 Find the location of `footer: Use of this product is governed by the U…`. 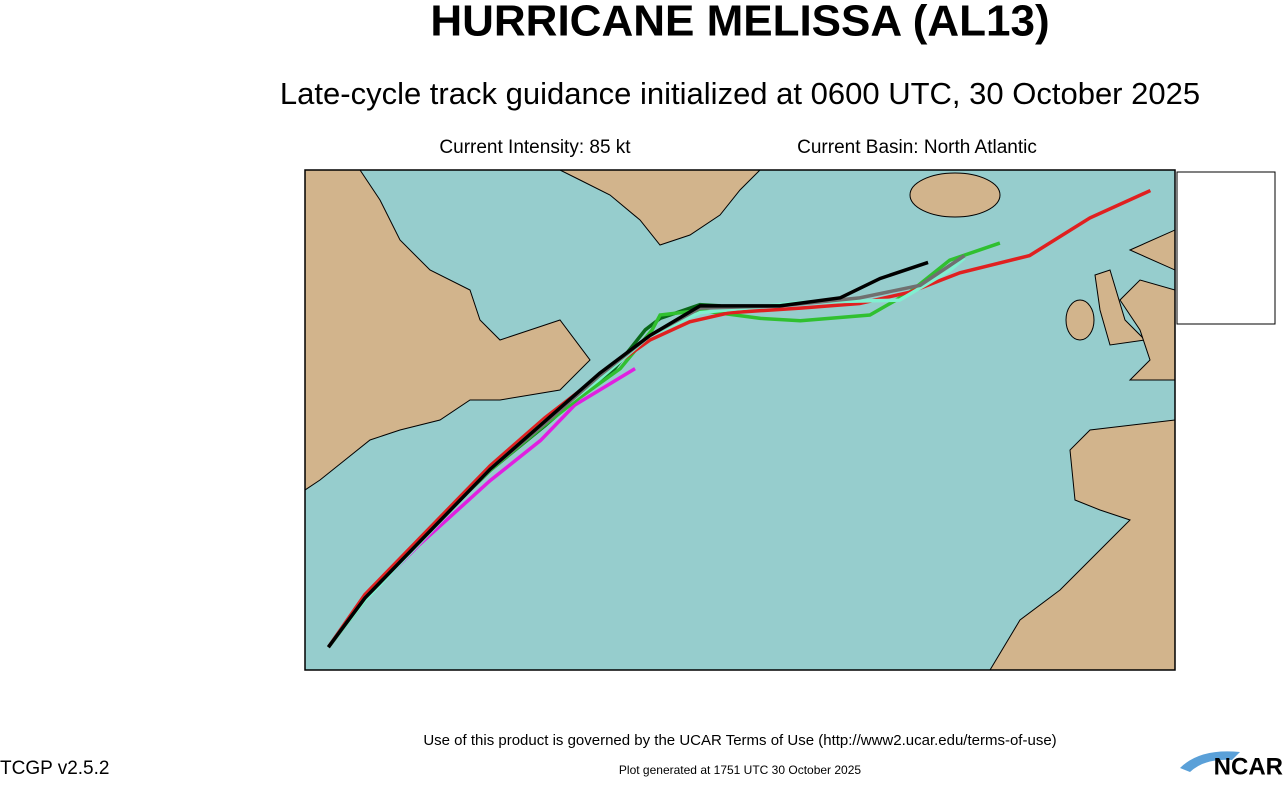

footer: Use of this product is governed by the U… is located at coordinates (739, 740).